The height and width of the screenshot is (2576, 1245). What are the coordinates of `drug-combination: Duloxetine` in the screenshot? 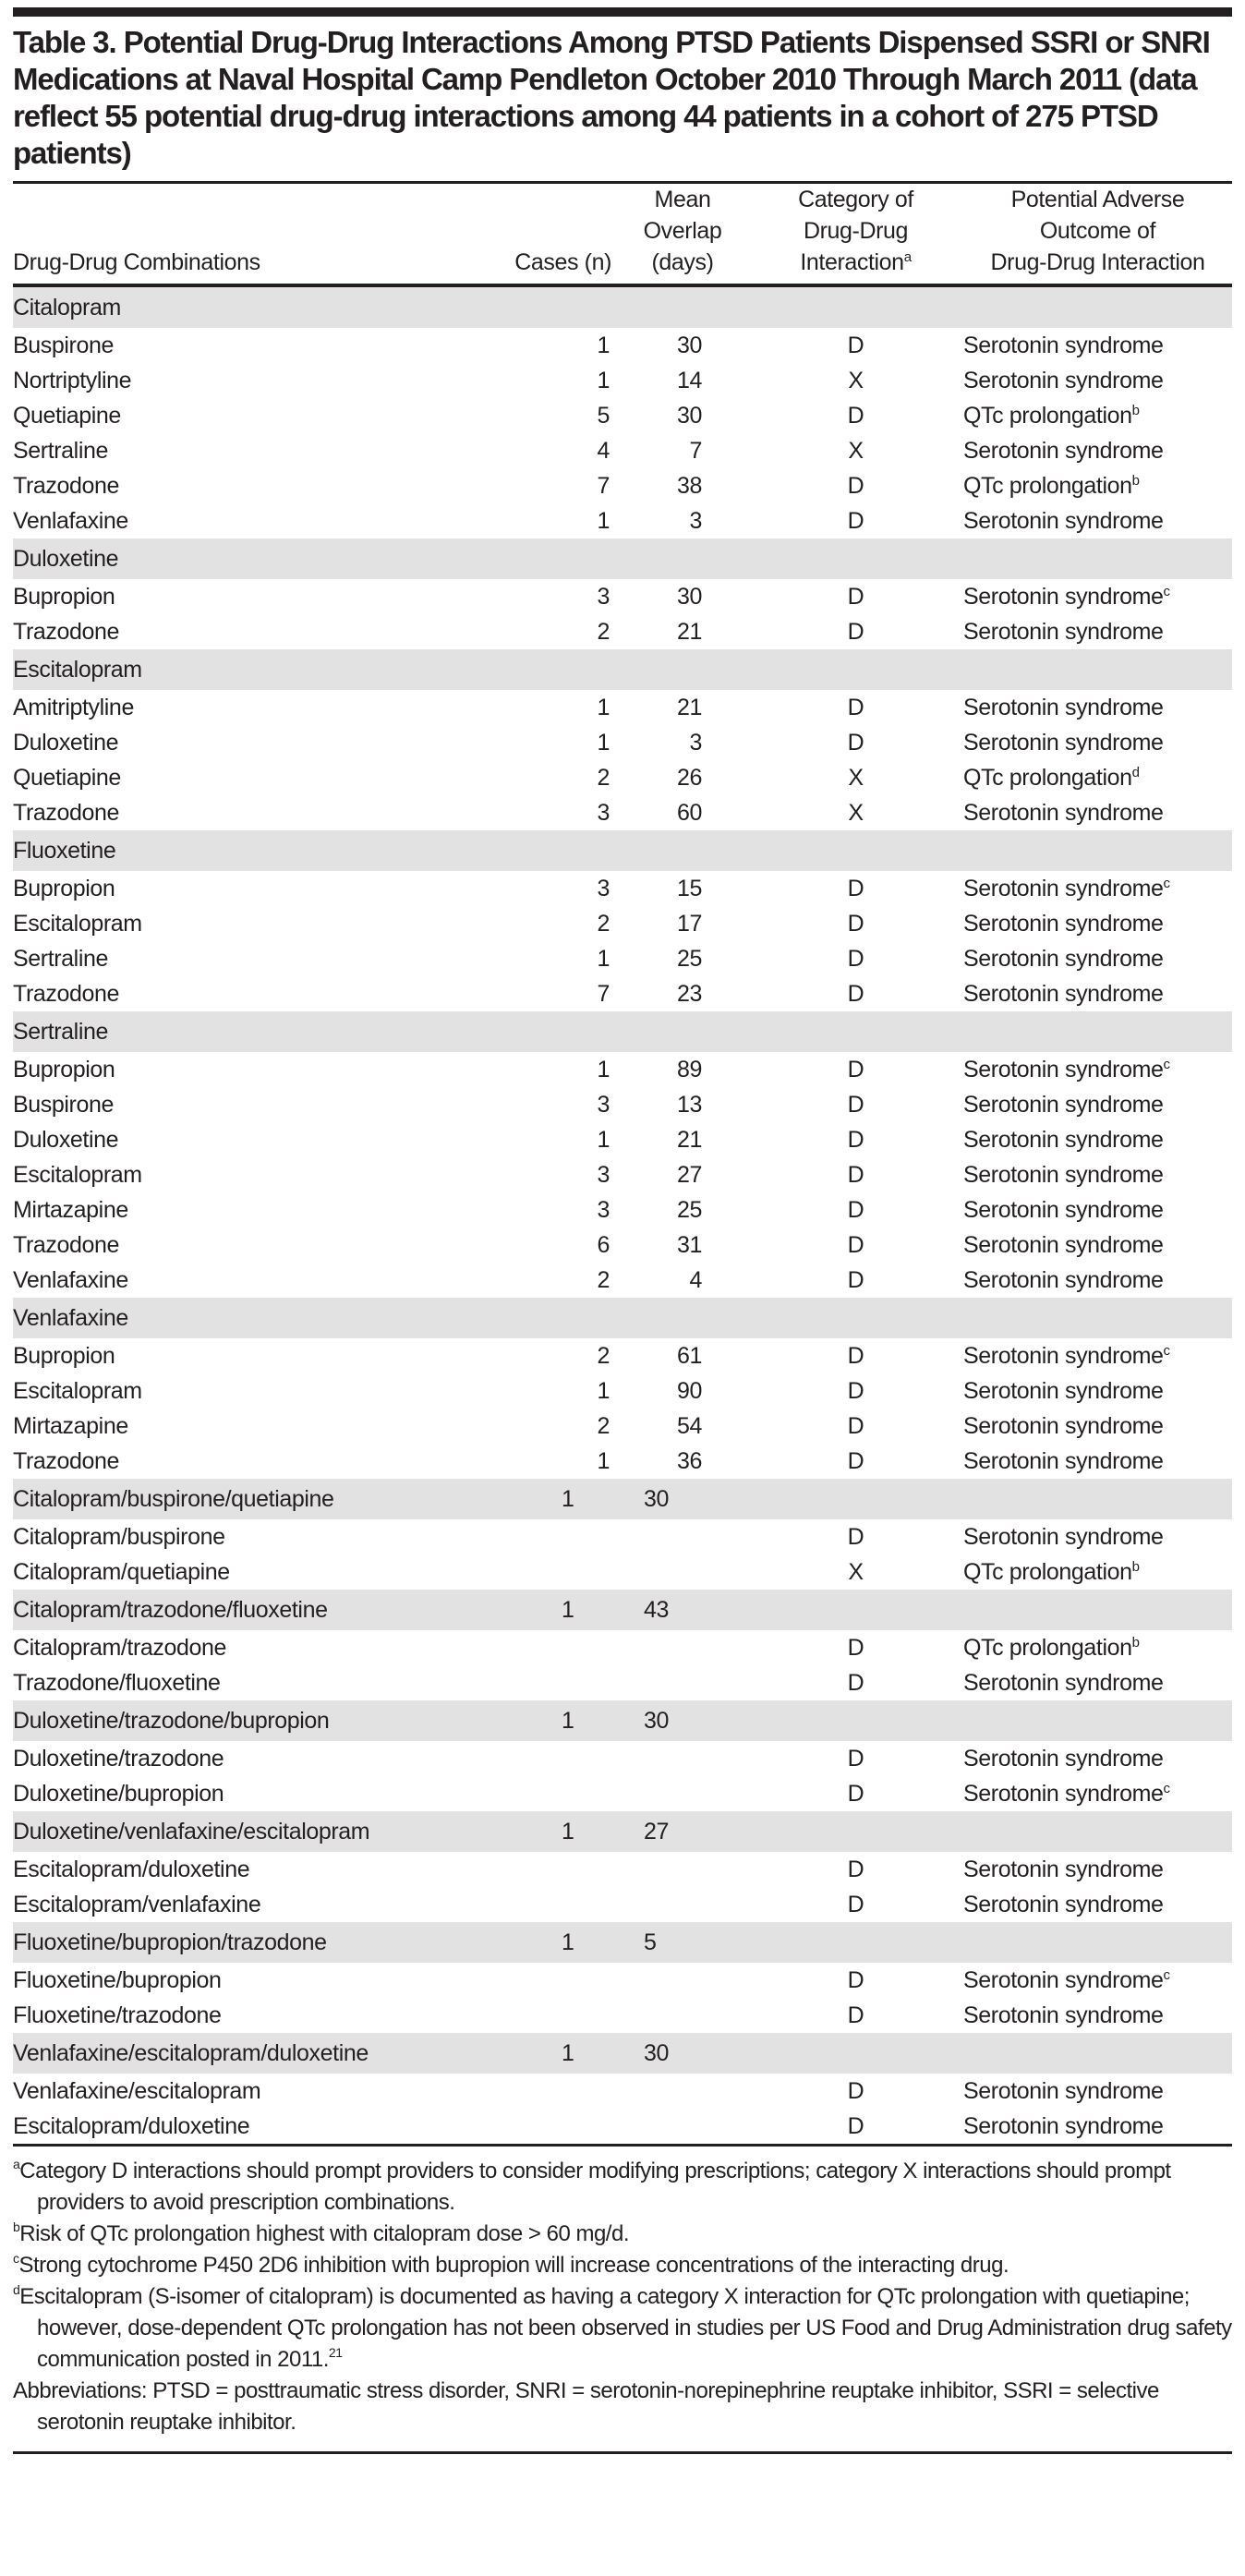 It's located at (66, 742).